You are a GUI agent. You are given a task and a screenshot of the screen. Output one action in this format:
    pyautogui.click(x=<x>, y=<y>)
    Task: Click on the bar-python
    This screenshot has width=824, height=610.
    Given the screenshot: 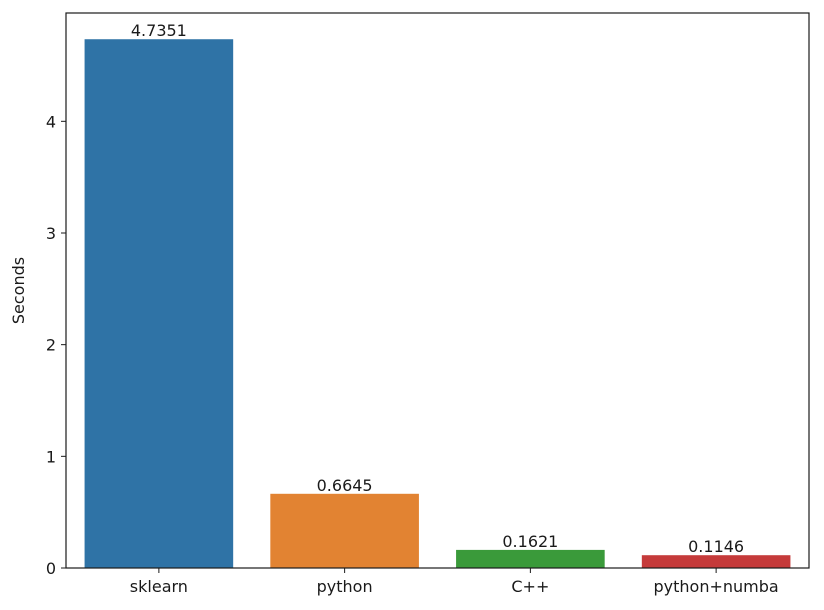 What is the action you would take?
    pyautogui.click(x=344, y=530)
    